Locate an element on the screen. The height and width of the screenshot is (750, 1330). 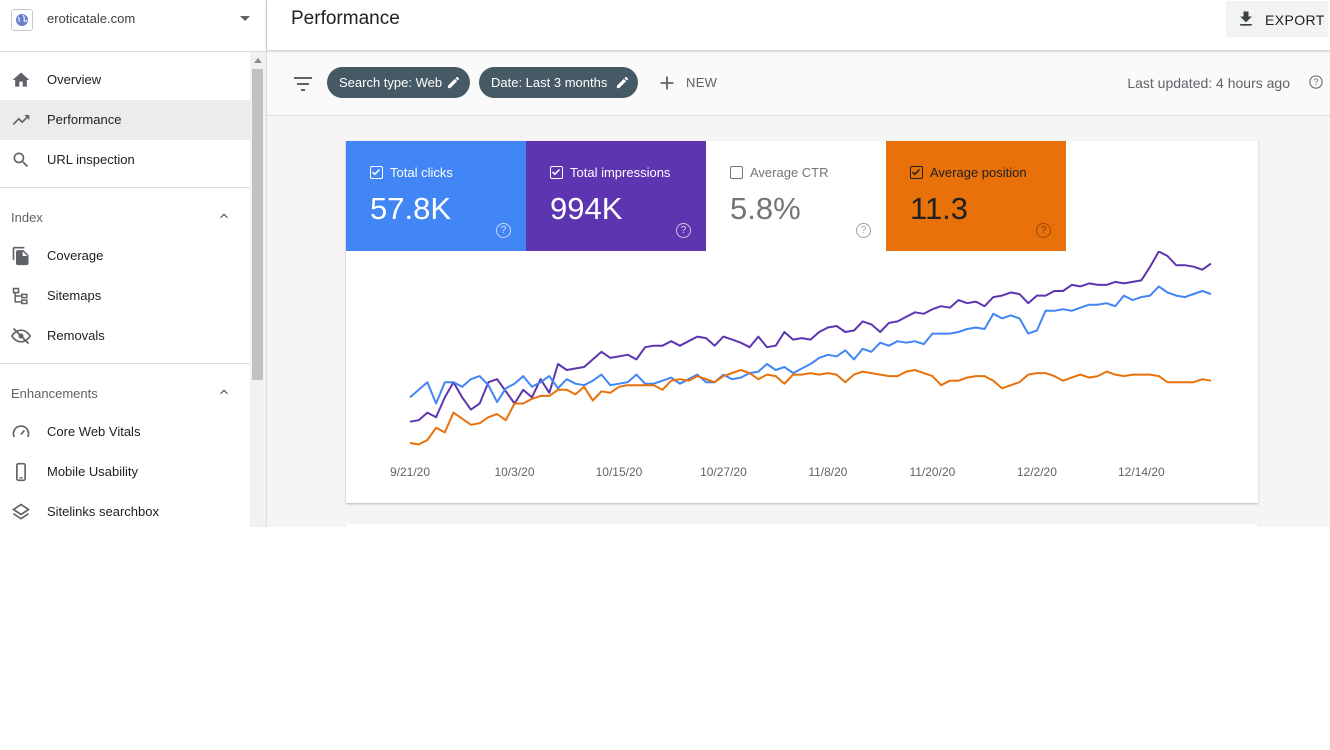
filter-chip-search-type: Search type: Web is located at coordinates (398, 82).